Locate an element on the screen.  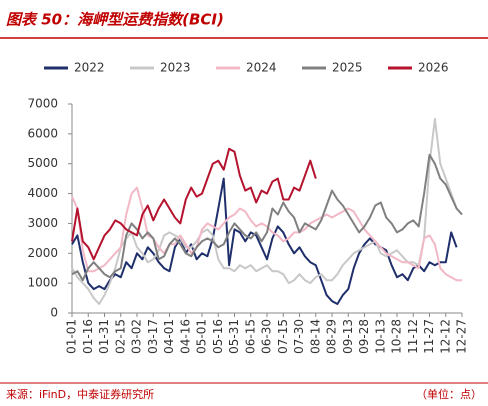
chart-title: 图表 50：海岬型运费指数(BCI) is located at coordinates (115, 20).